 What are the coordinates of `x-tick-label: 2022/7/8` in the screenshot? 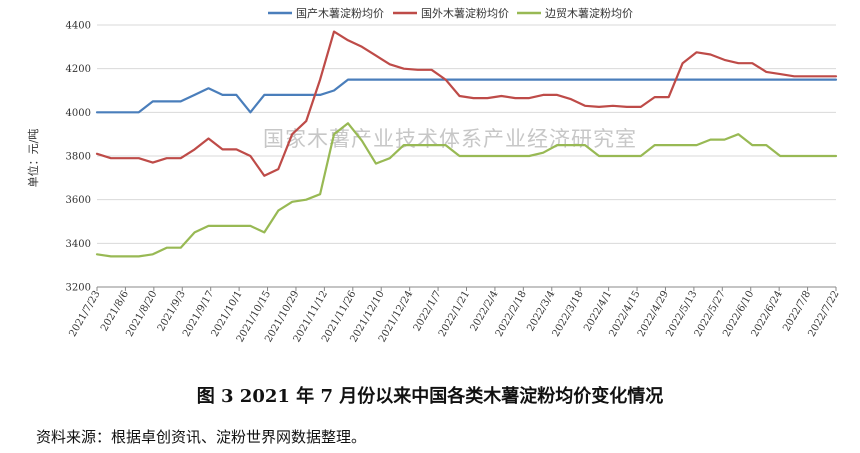 It's located at (797, 311).